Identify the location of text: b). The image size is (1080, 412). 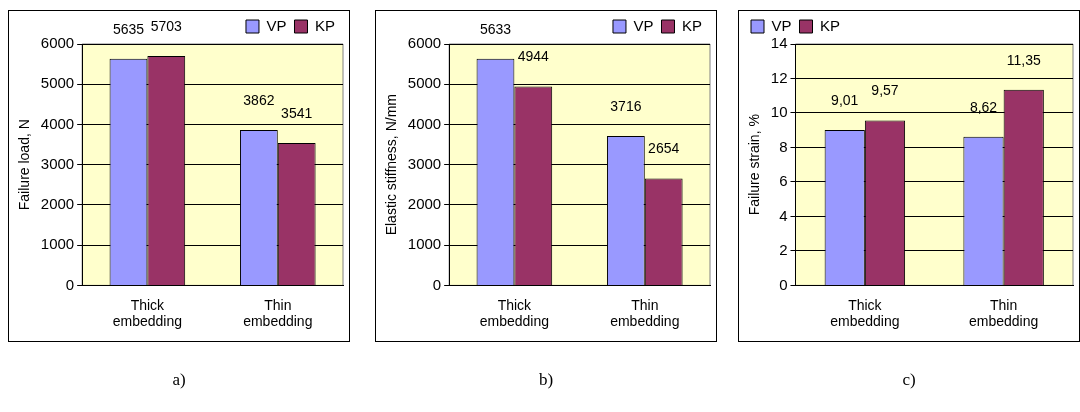
(546, 380).